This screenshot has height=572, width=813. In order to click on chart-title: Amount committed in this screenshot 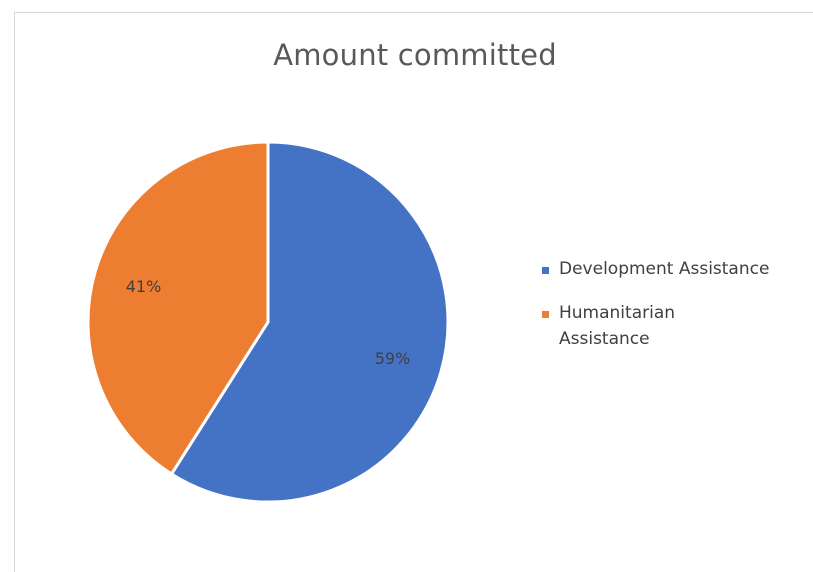, I will do `click(415, 55)`.